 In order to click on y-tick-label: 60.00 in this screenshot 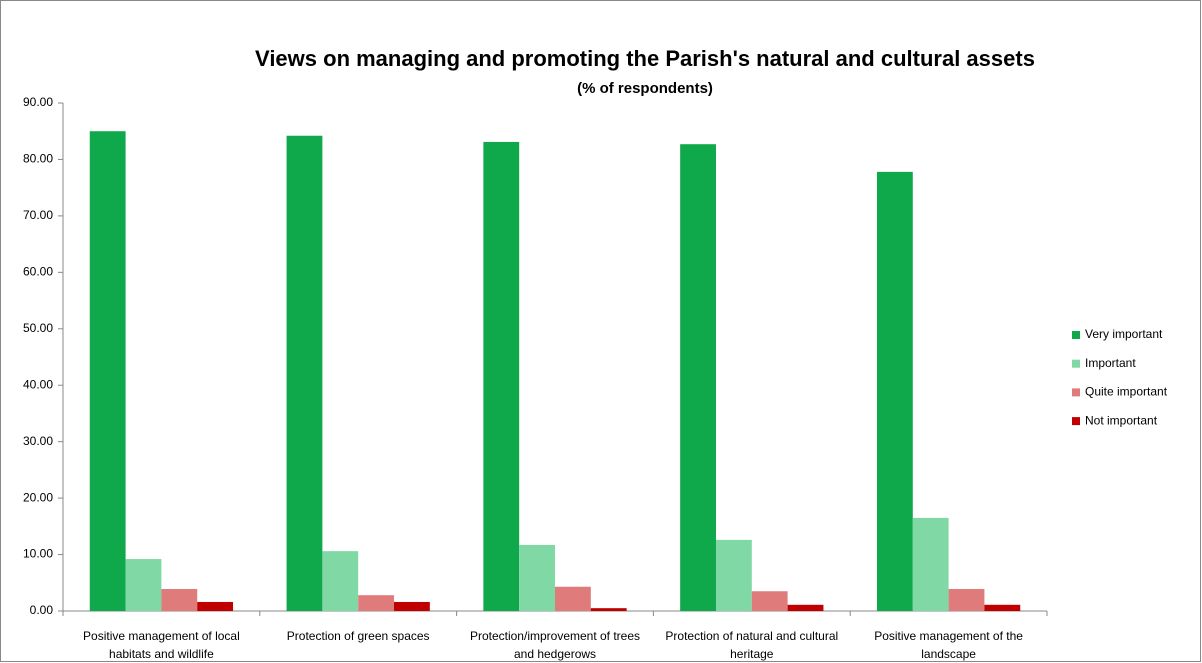, I will do `click(38, 272)`.